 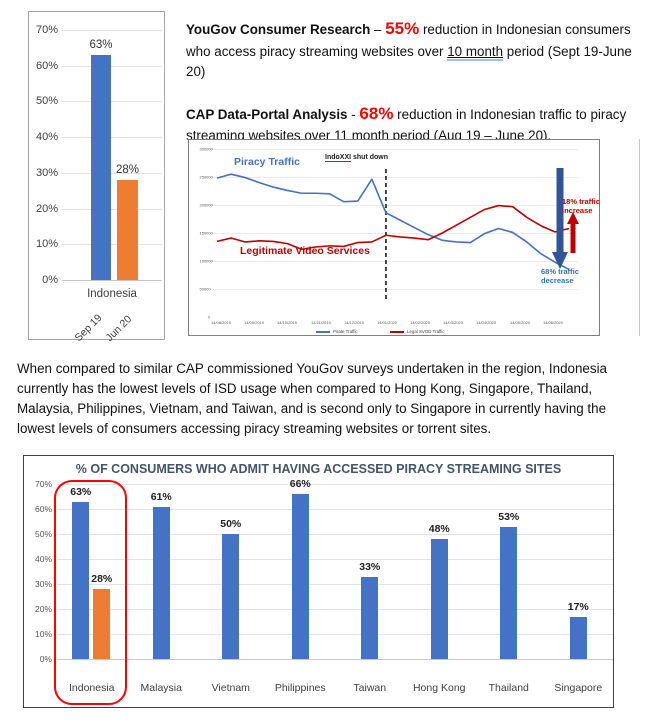 I want to click on reduction-pct-68: 68%, so click(x=376, y=113).